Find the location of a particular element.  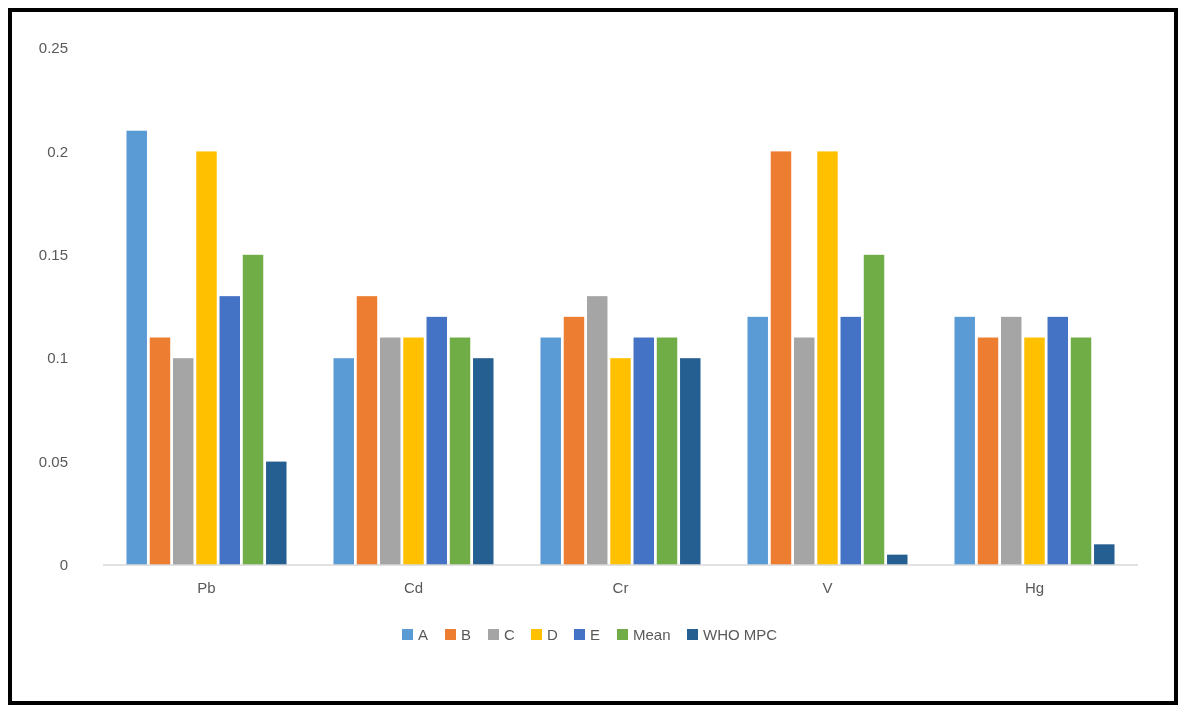

legend-label: A is located at coordinates (423, 635).